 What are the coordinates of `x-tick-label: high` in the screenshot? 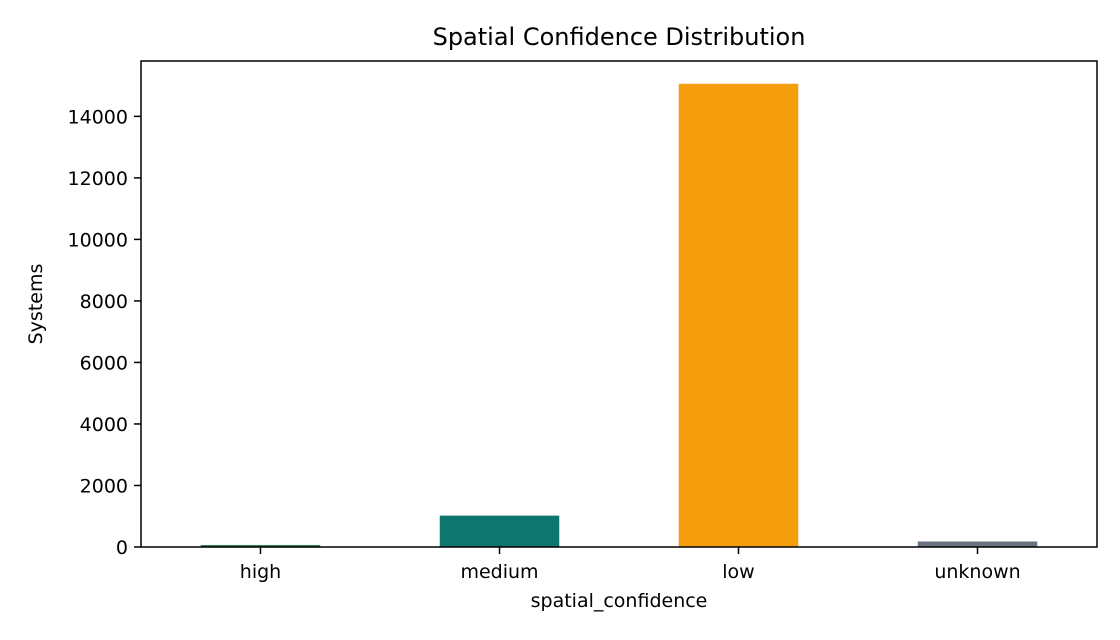 It's located at (260, 572).